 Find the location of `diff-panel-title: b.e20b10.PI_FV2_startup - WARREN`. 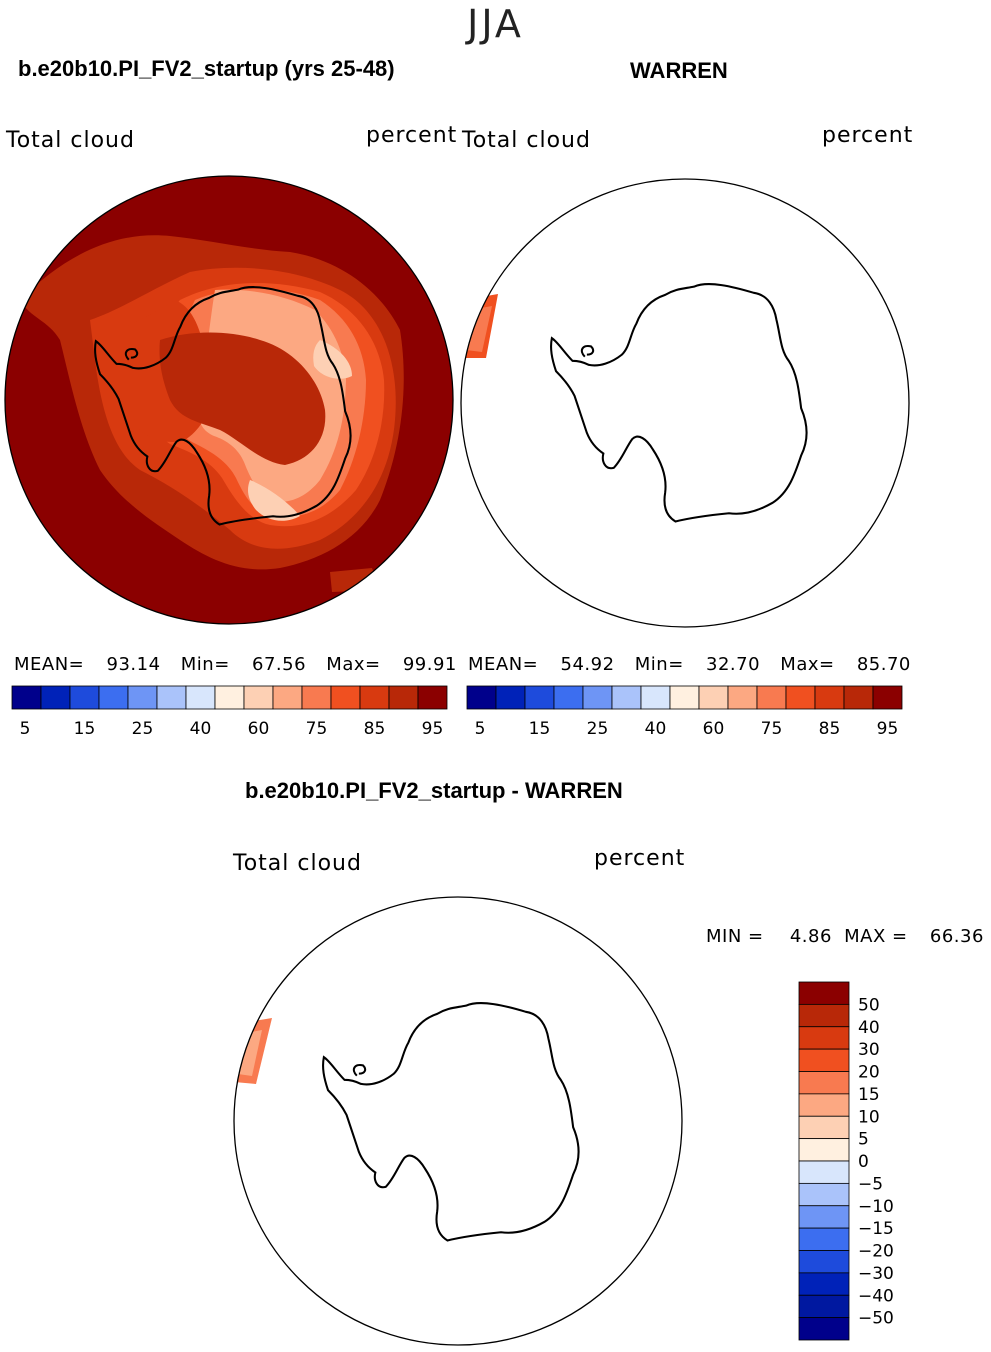

diff-panel-title: b.e20b10.PI_FV2_startup - WARREN is located at coordinates (434, 790).